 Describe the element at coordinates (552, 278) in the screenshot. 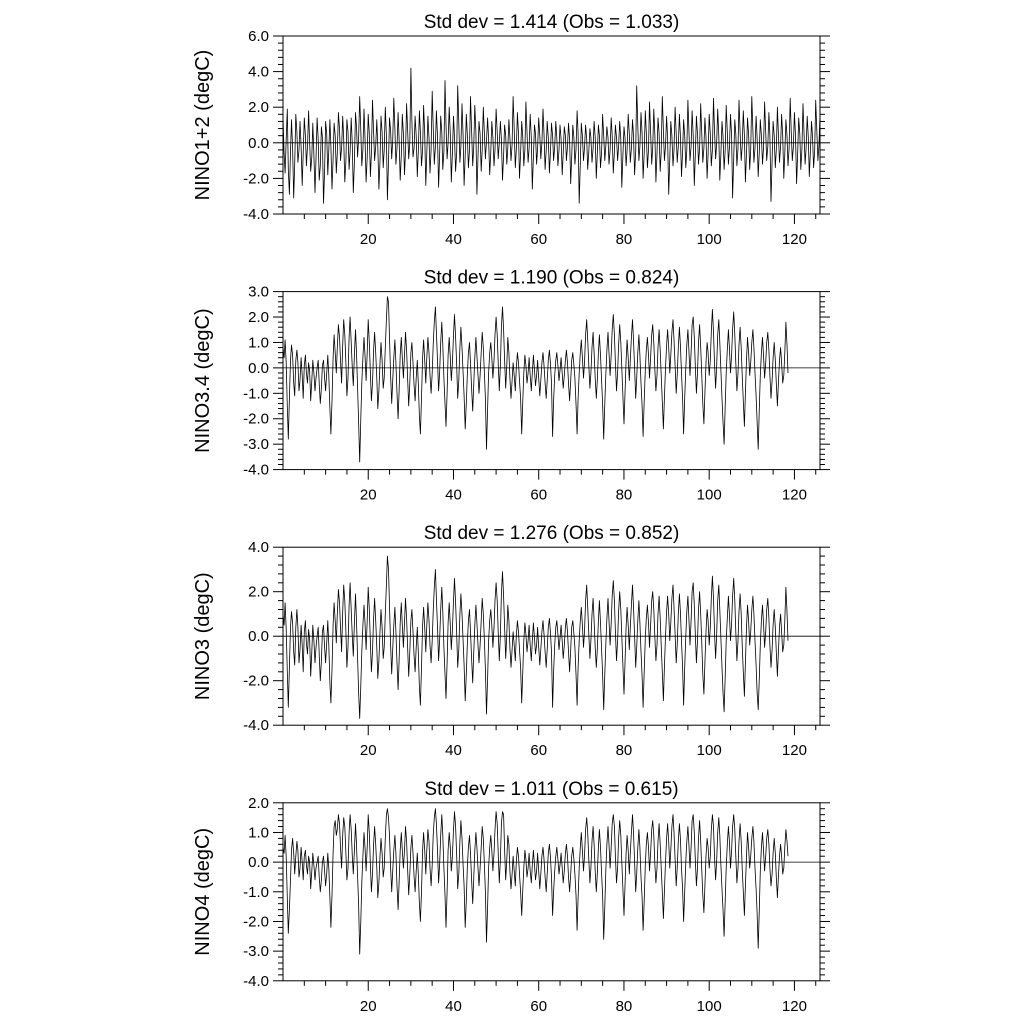

I see `panel-title: Std dev = 1.190 (Obs = 0.824)` at that location.